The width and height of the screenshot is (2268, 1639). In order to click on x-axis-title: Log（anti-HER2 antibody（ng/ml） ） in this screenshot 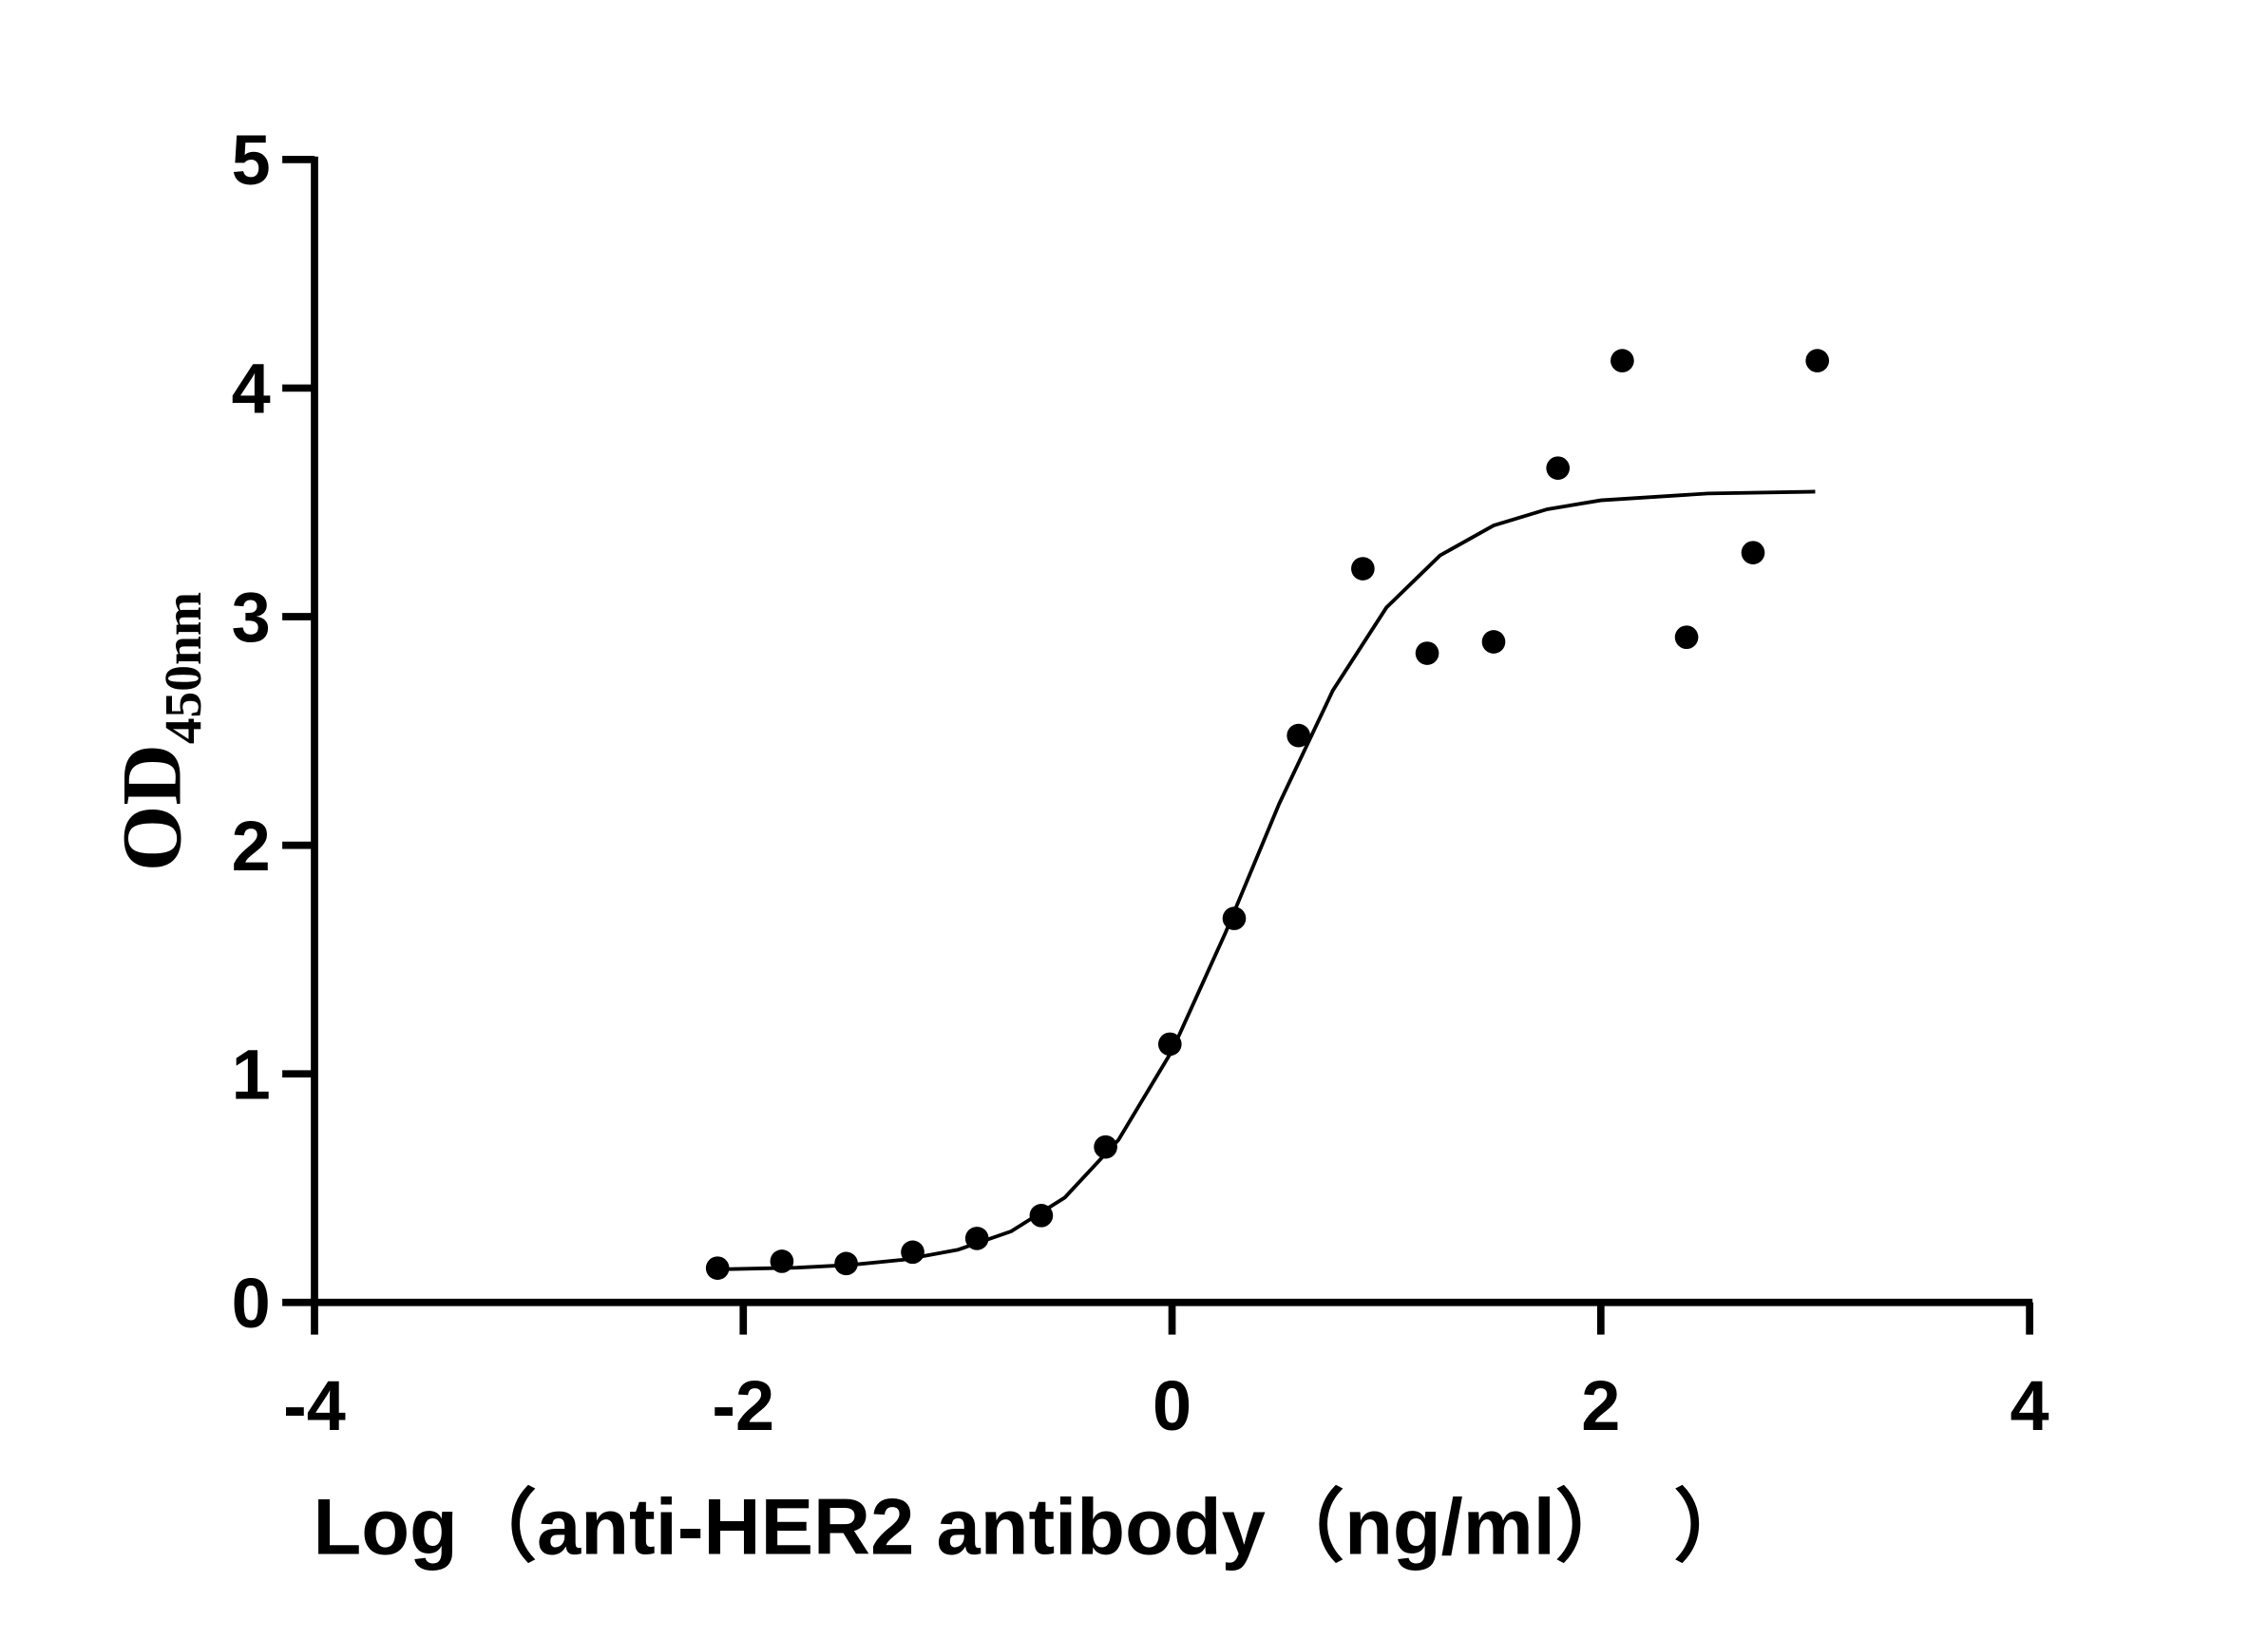, I will do `click(1032, 1527)`.